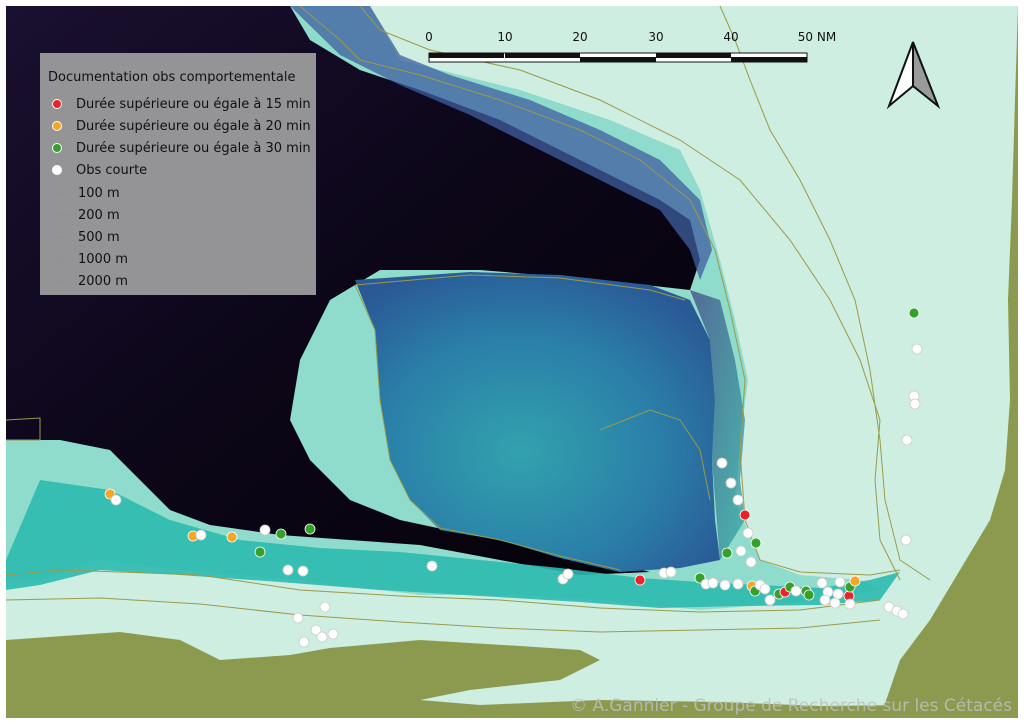  I want to click on legend-label: Durée supérieure ou égale à 15 min, so click(193, 104).